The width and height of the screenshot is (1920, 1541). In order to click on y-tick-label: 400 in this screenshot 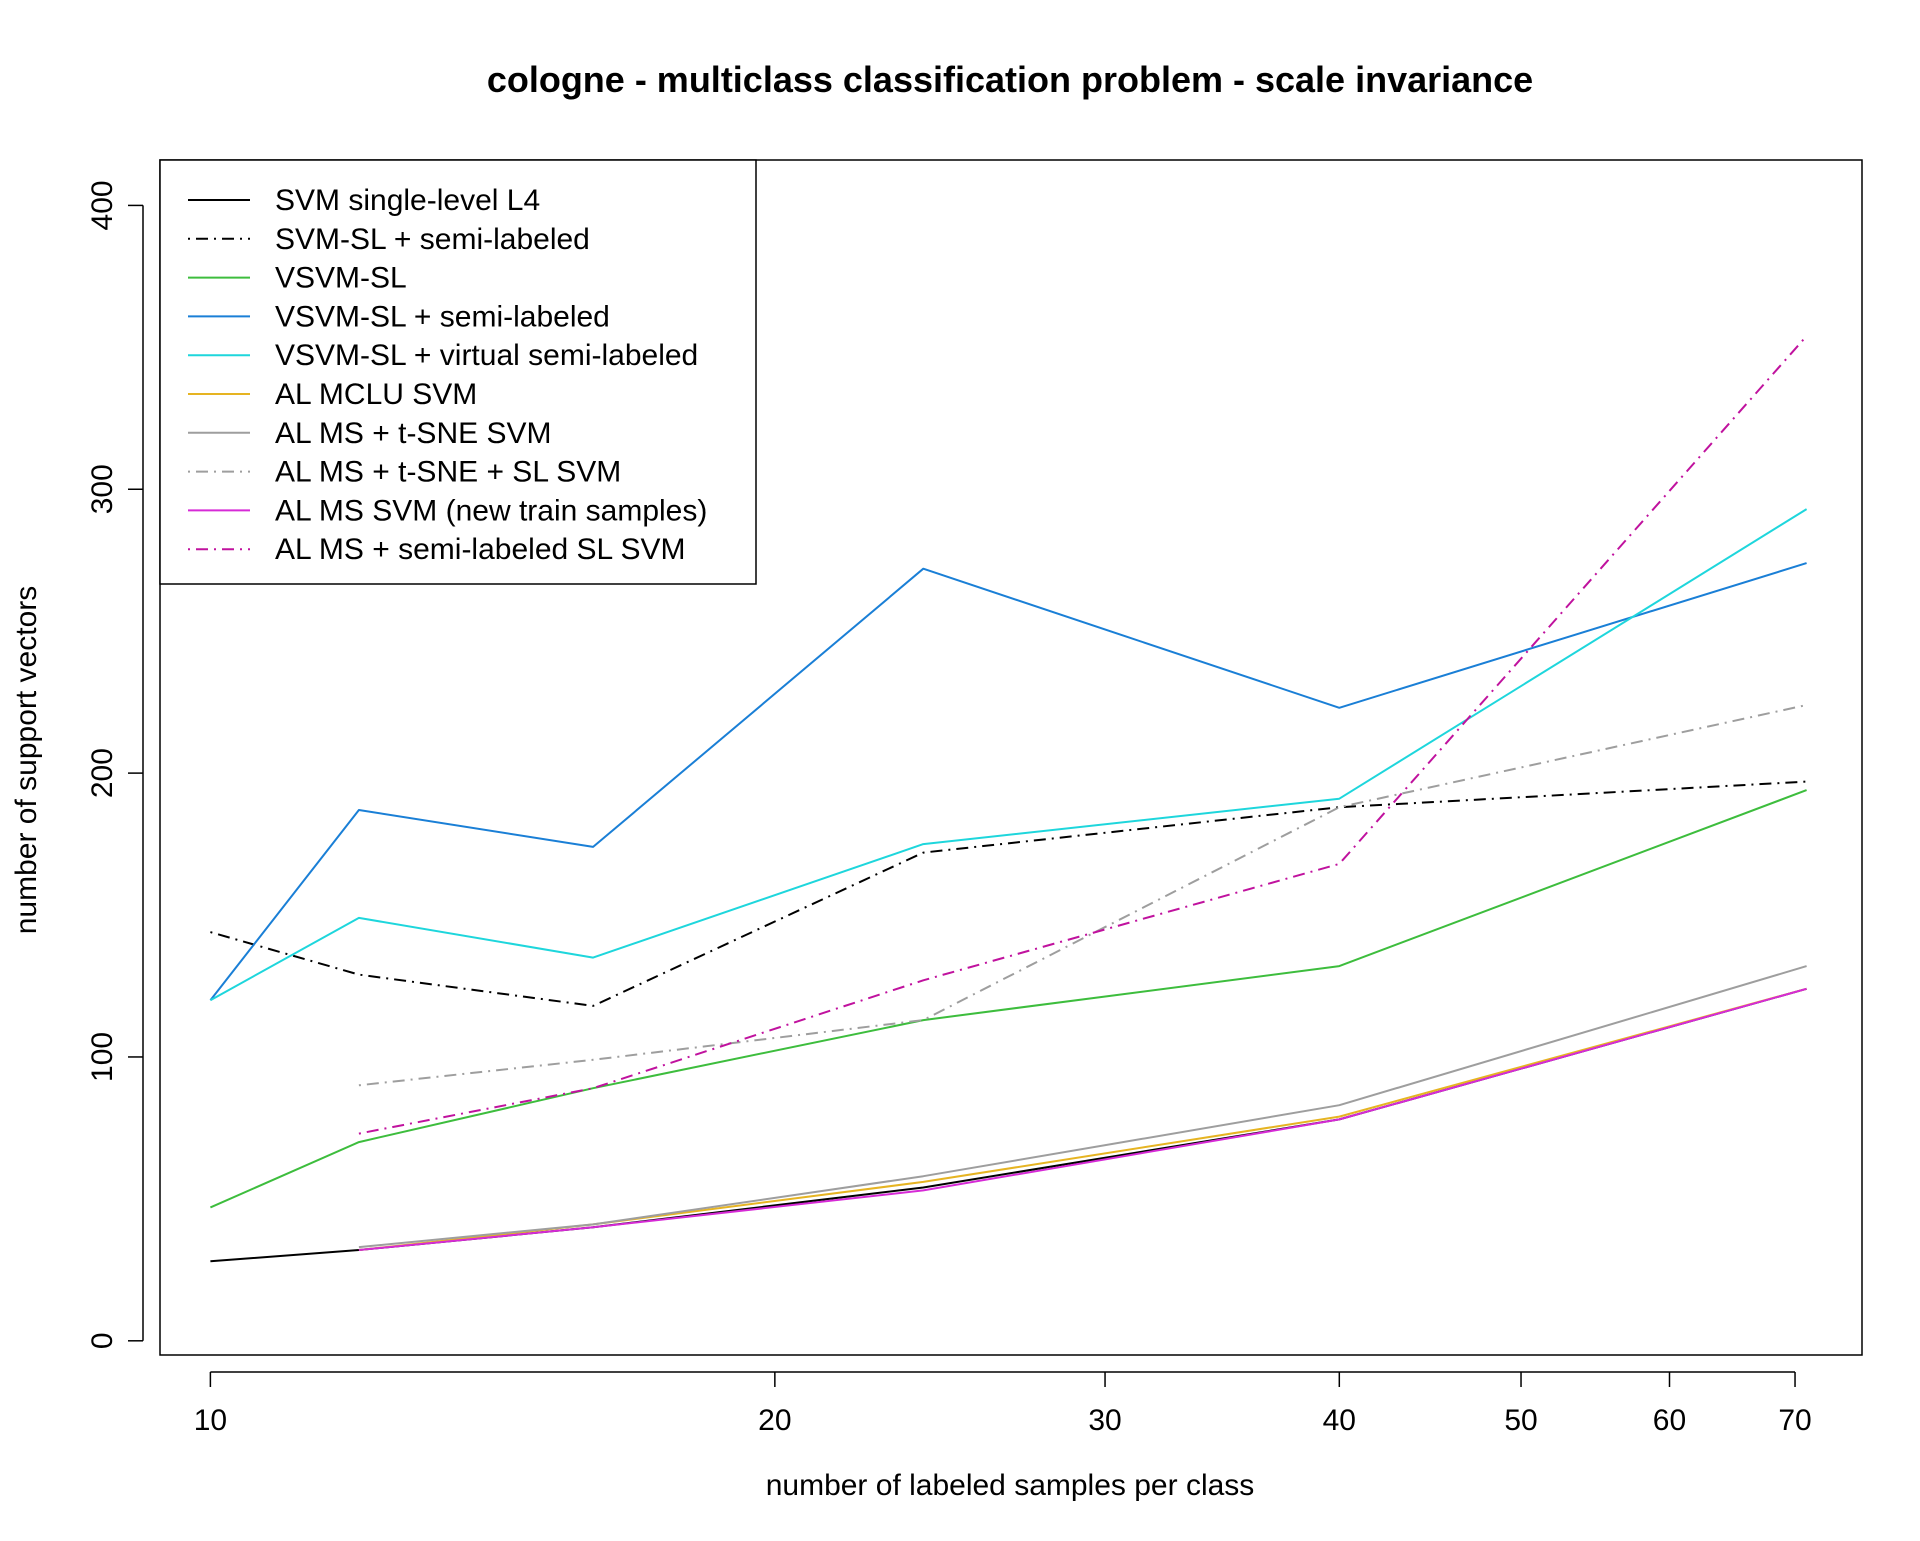, I will do `click(102, 205)`.